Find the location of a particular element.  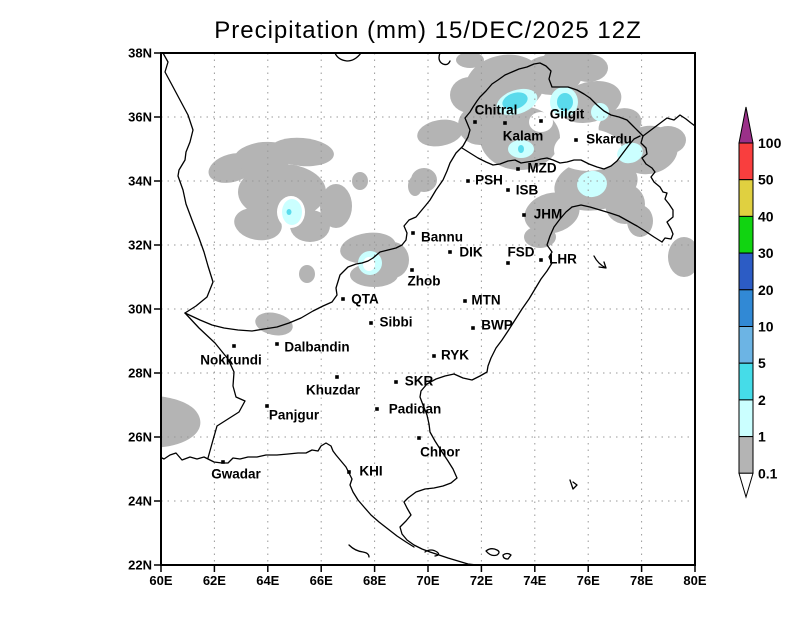

city-label: FSD is located at coordinates (521, 252).